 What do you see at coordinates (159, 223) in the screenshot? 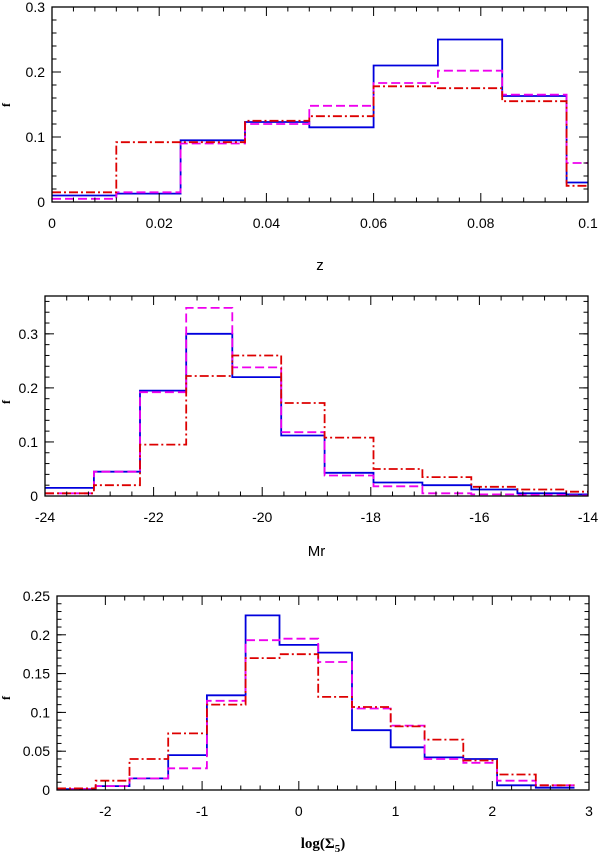
I see `x-tick-label: 0.02` at bounding box center [159, 223].